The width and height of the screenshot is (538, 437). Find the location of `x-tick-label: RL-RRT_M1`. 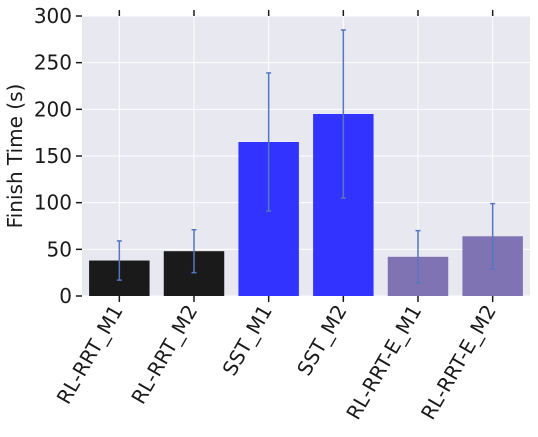

x-tick-label: RL-RRT_M1 is located at coordinates (90, 355).